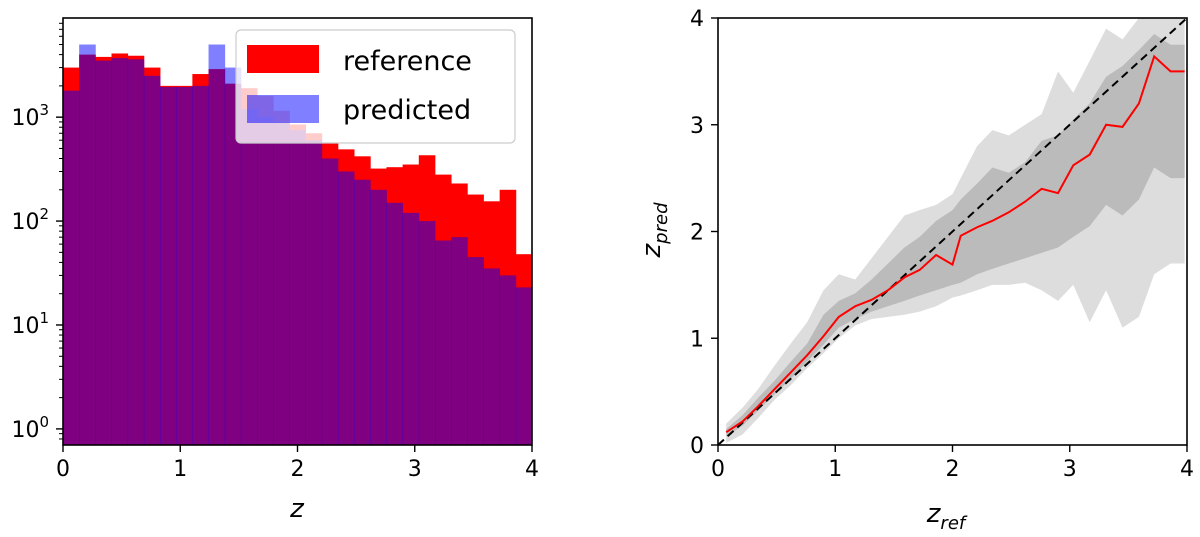  Describe the element at coordinates (718, 469) in the screenshot. I see `comparison-xtick-label: 0` at that location.